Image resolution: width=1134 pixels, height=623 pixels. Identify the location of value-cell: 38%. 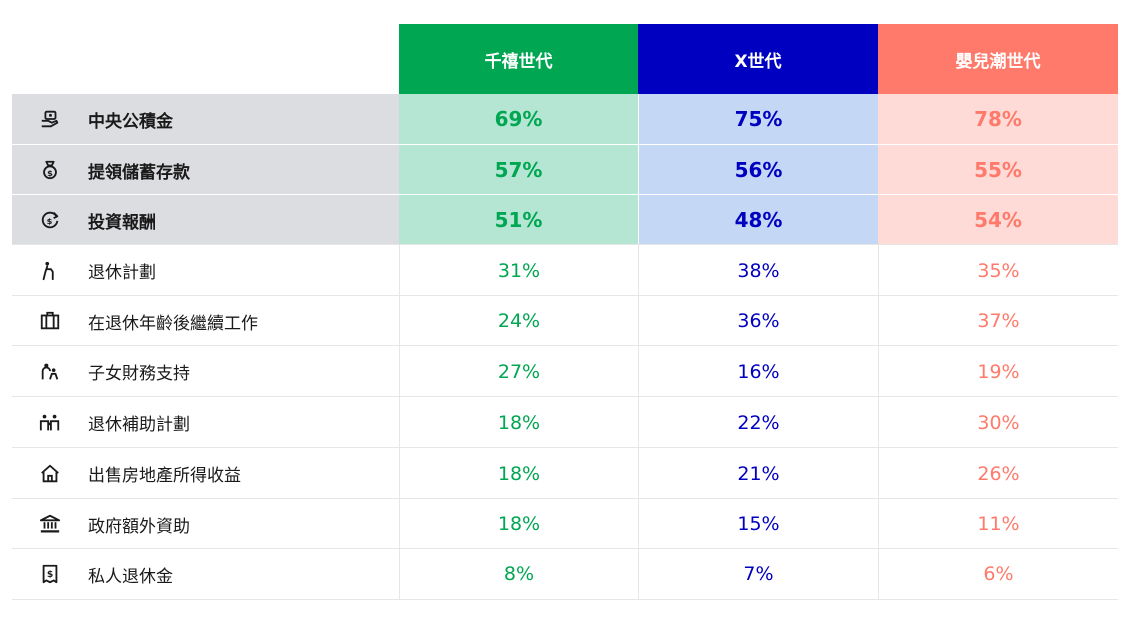
(758, 270).